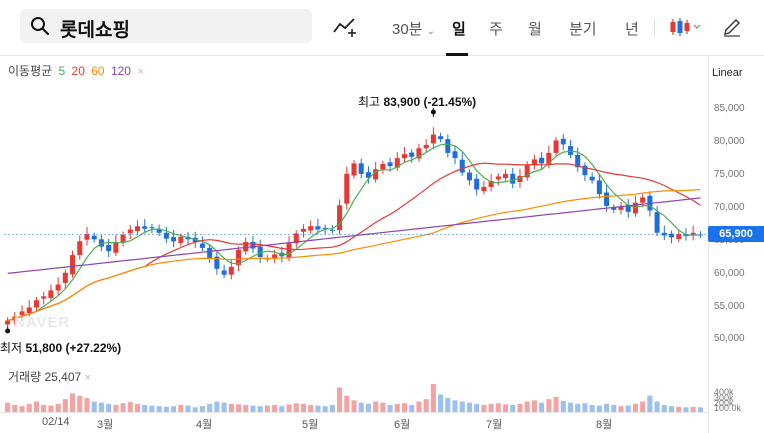  I want to click on low-annotation-value: 51,800 (+27.22%), so click(73, 348).